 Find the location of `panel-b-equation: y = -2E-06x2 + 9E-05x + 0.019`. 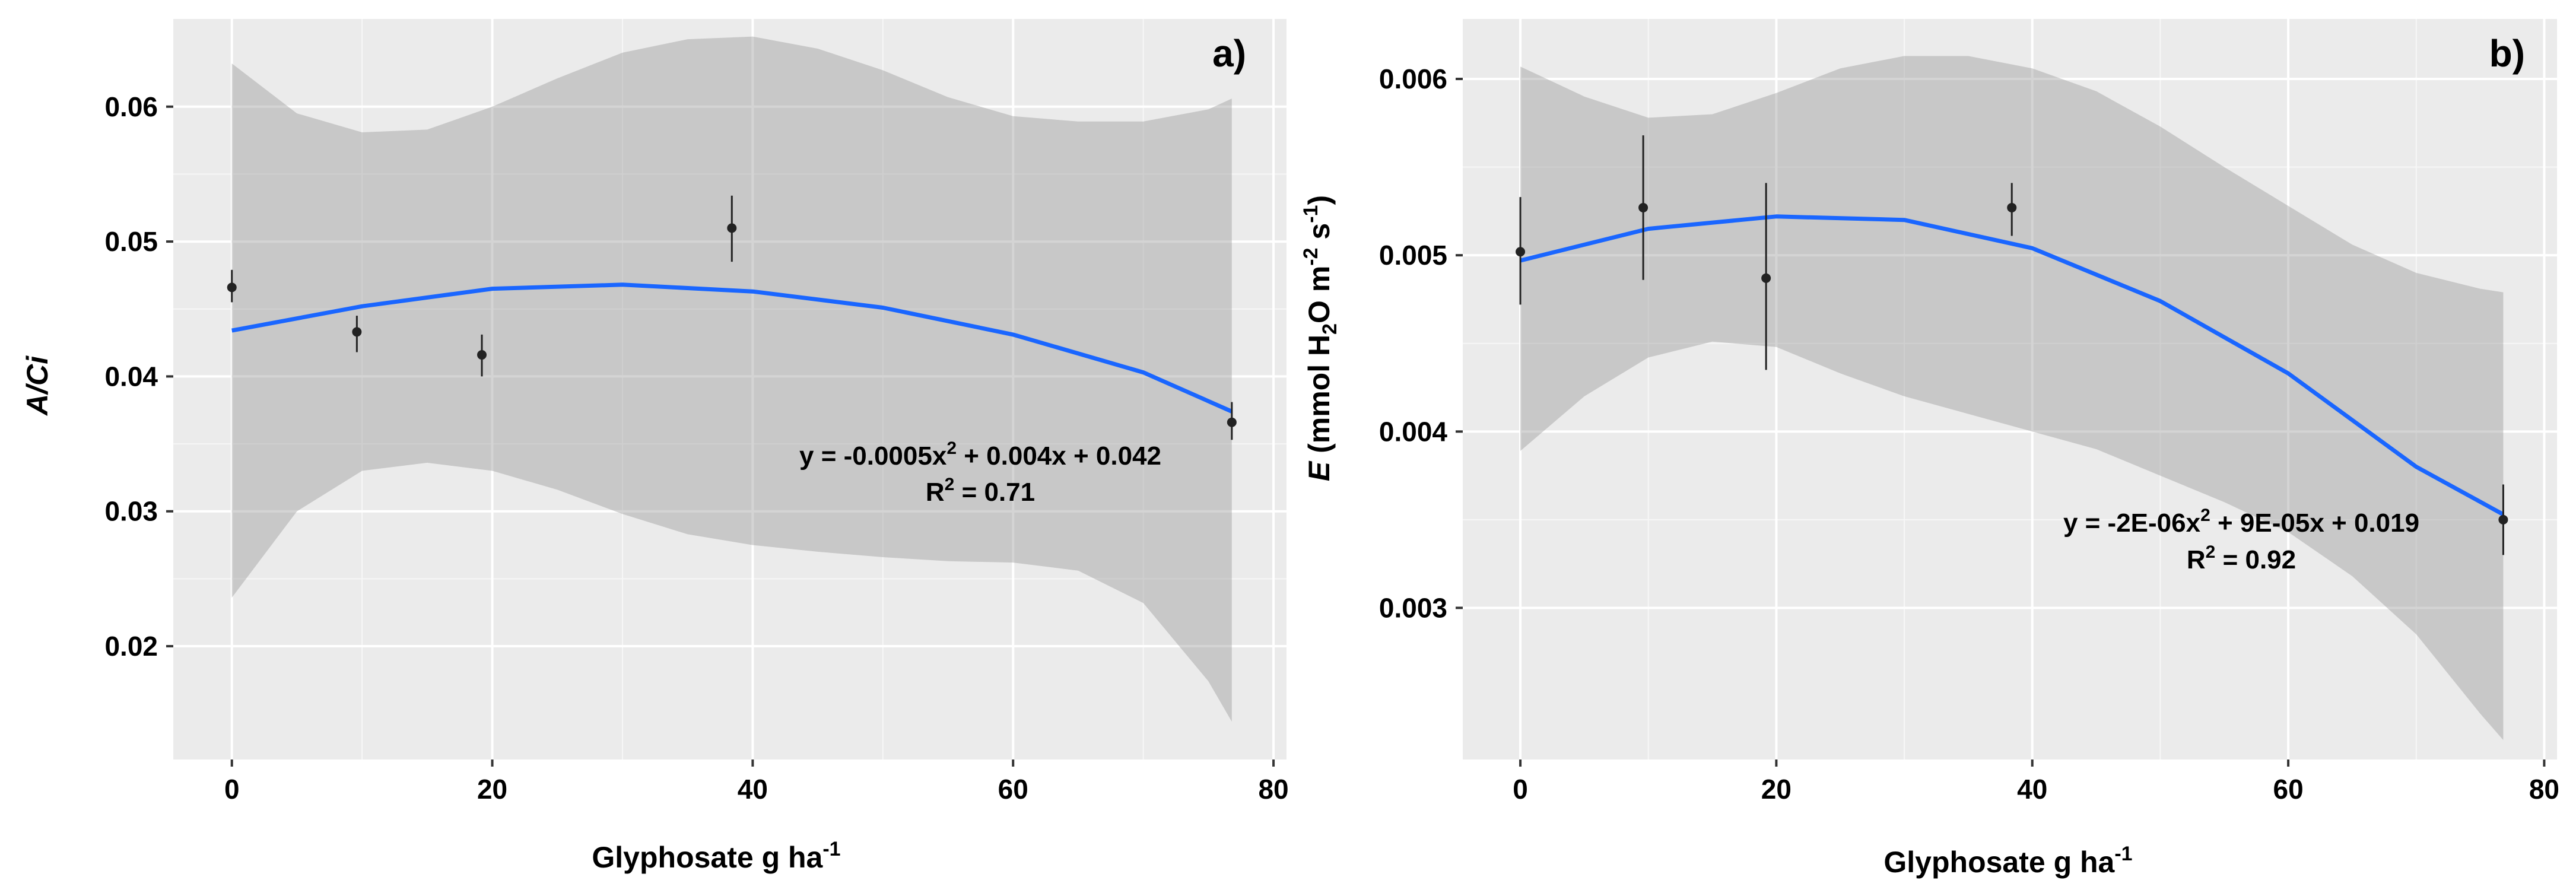

panel-b-equation: y = -2E-06x2 + 9E-05x + 0.019 is located at coordinates (2241, 522).